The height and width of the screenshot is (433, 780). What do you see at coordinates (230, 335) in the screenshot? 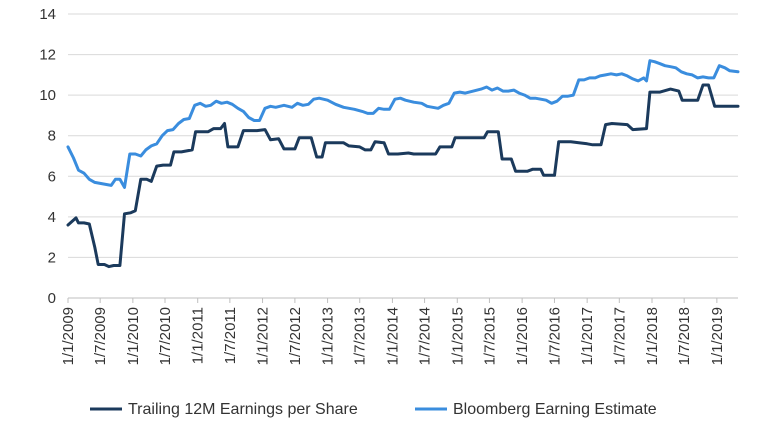
I see `x-tick-label: 1/7/2011` at bounding box center [230, 335].